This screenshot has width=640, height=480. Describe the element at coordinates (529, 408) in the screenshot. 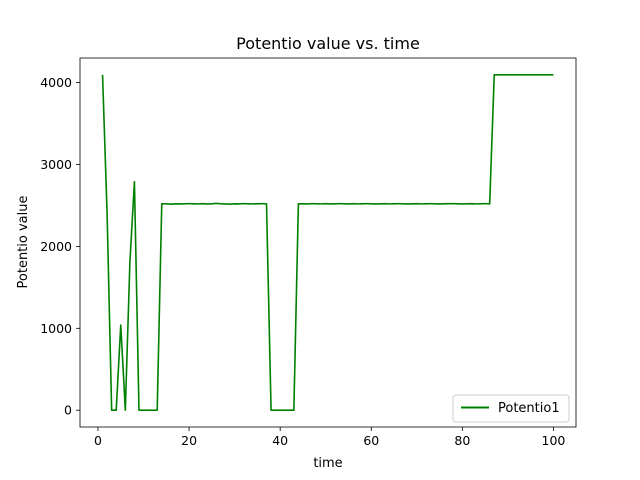

I see `legend-label-potentio1: Potentio1` at that location.